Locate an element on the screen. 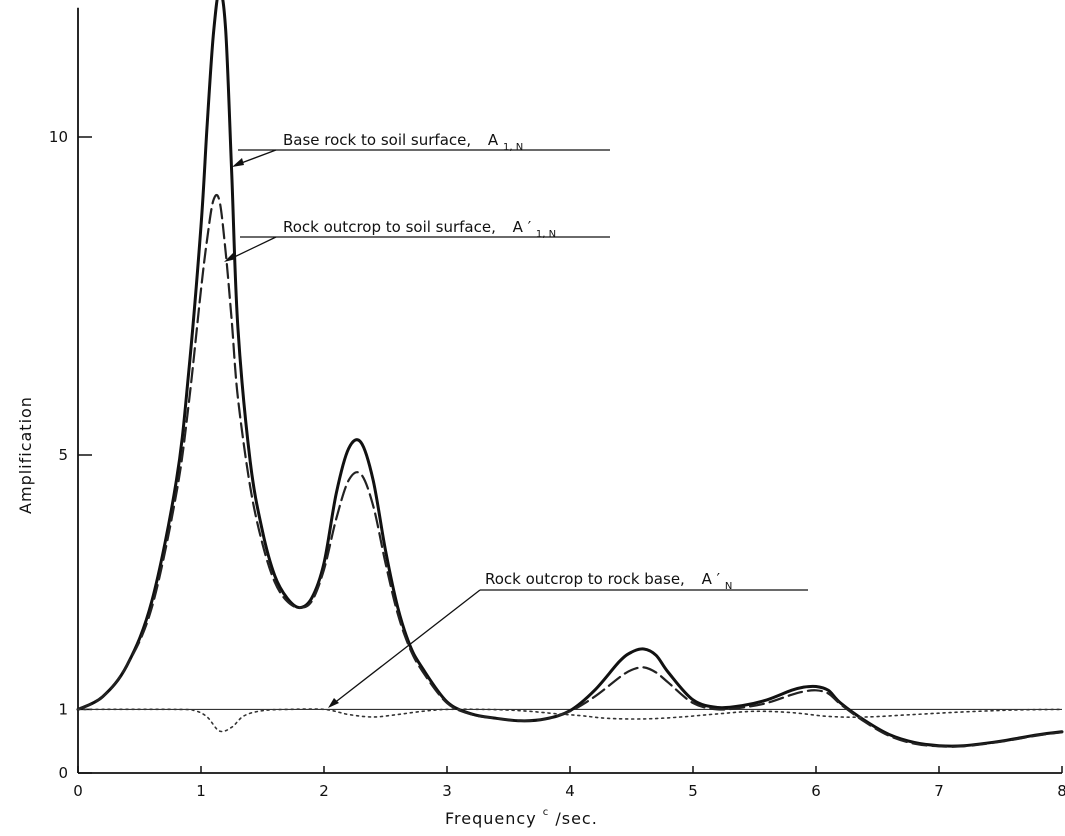  y-tick-label: 10 is located at coordinates (58, 137).